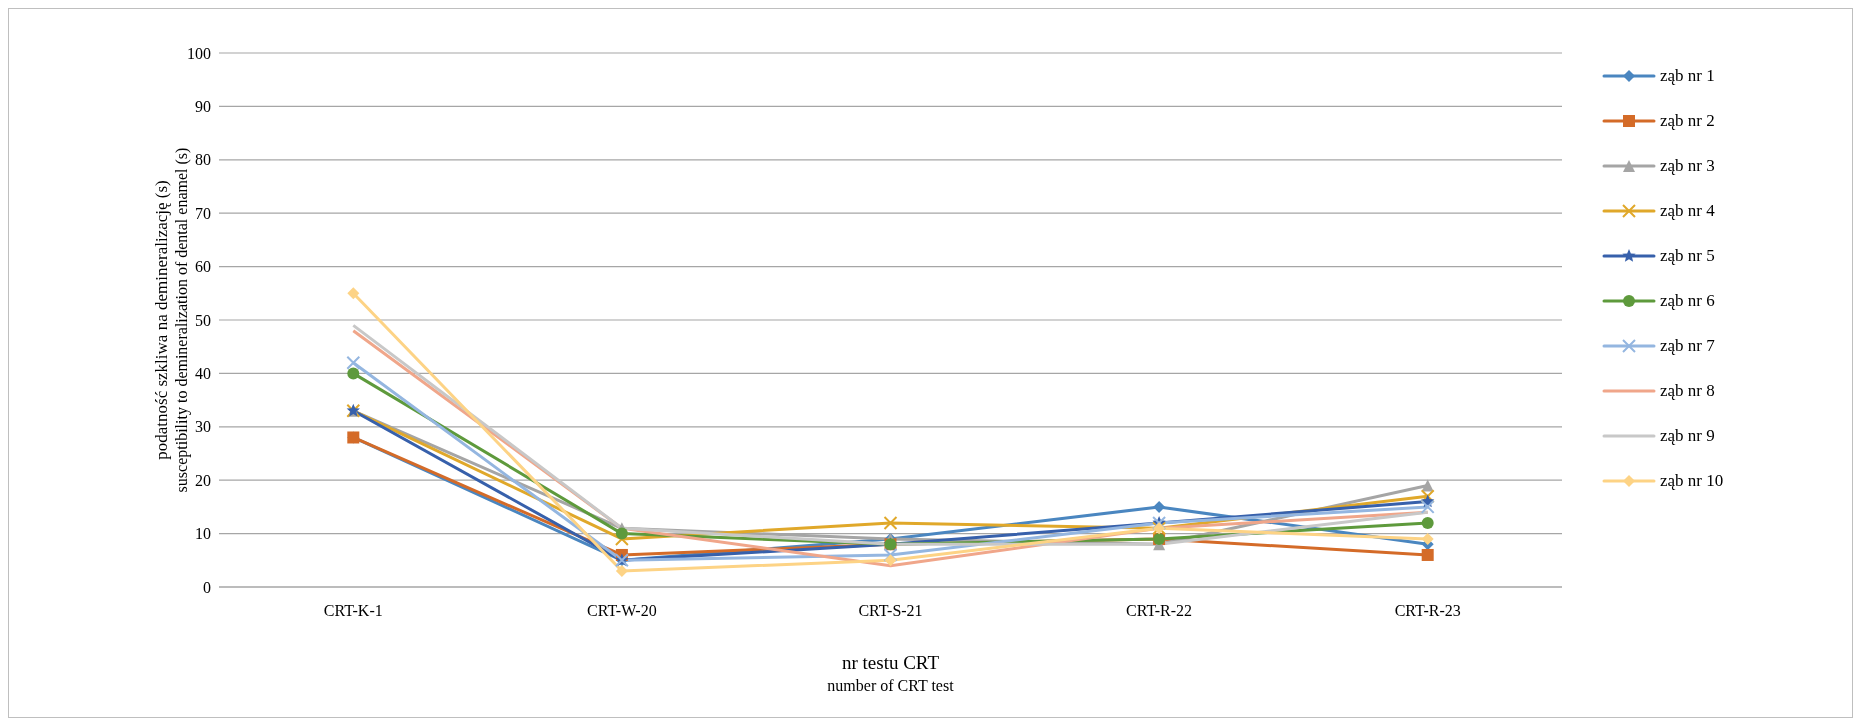 The image size is (1865, 728). I want to click on x-axis-title: nr testu CRT number of CRT test, so click(891, 673).